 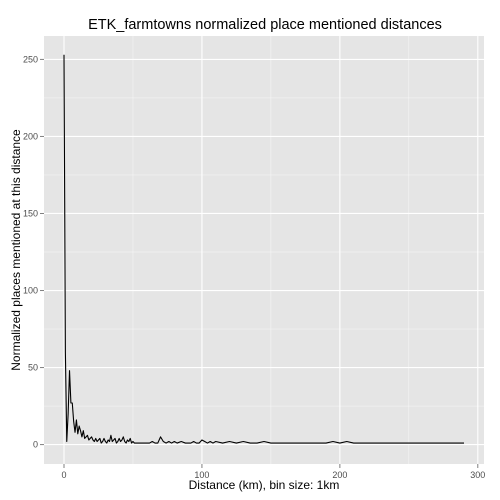 What do you see at coordinates (30, 136) in the screenshot?
I see `y-tick-label: 200` at bounding box center [30, 136].